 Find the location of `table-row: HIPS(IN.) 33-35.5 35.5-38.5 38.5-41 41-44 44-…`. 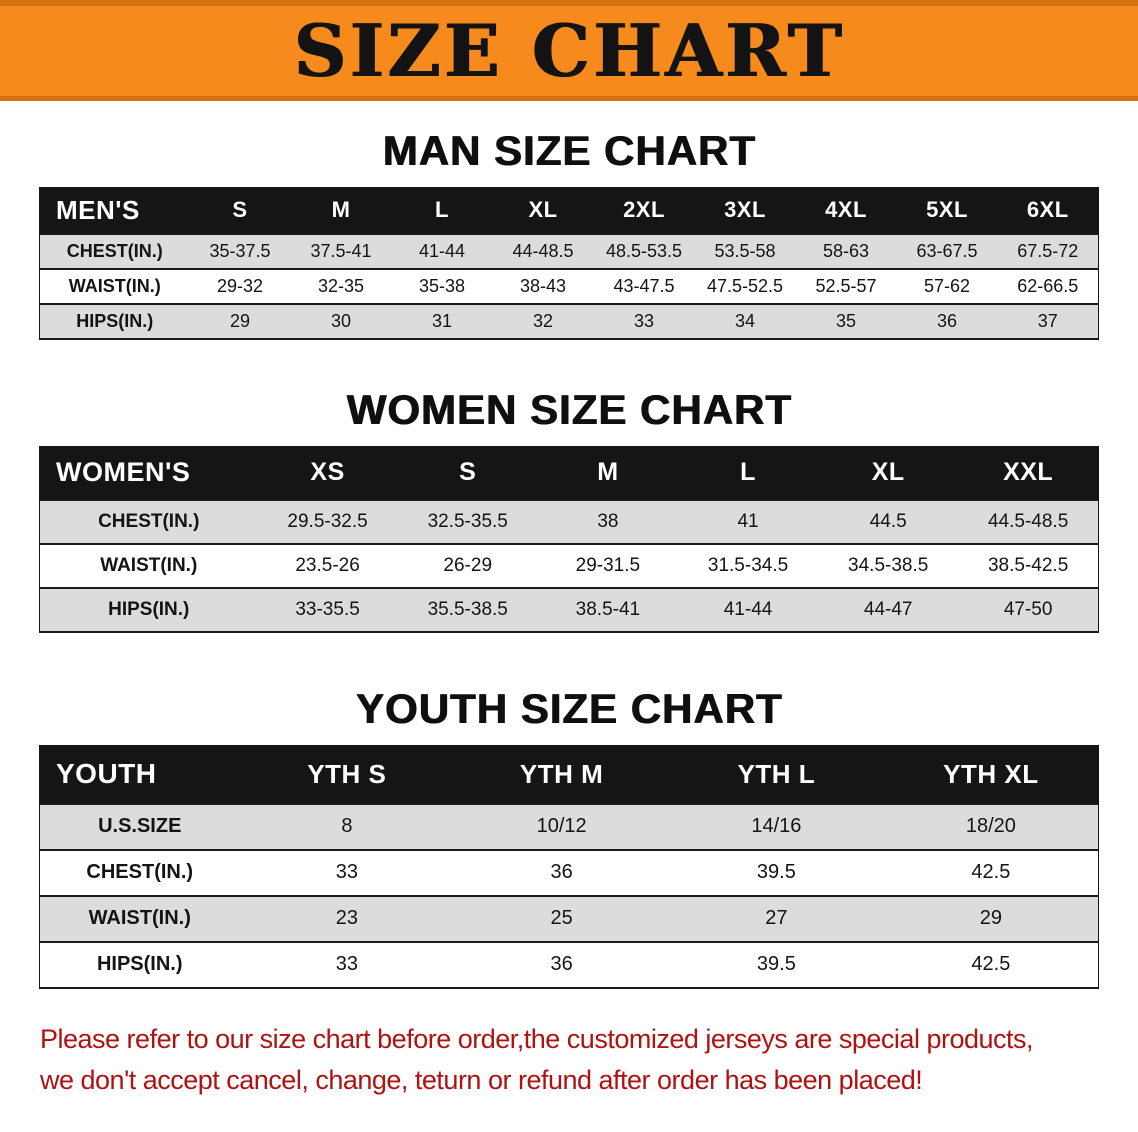

table-row: HIPS(IN.) 33-35.5 35.5-38.5 38.5-41 41-44 44-… is located at coordinates (569, 610).